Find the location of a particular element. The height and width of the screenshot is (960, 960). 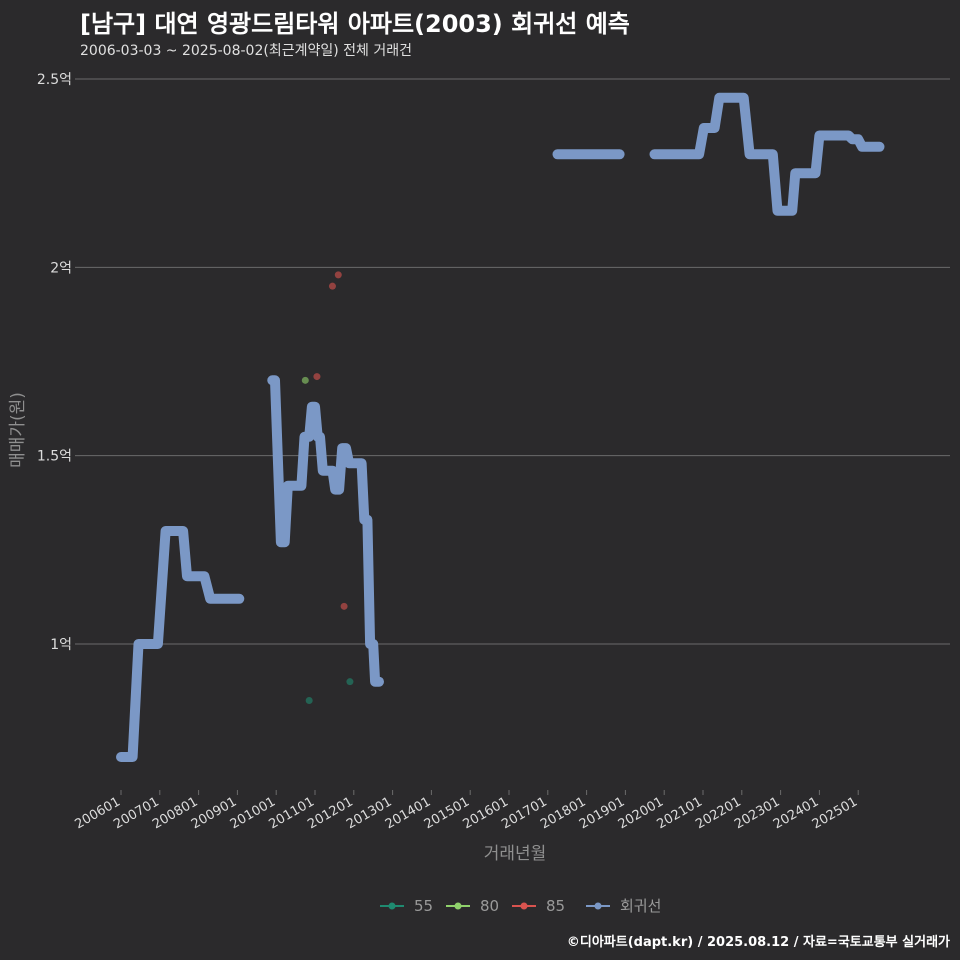

chart-title: [남구] 대연 영광드림타워 아파트(2003) 회귀선 예측 is located at coordinates (355, 24).